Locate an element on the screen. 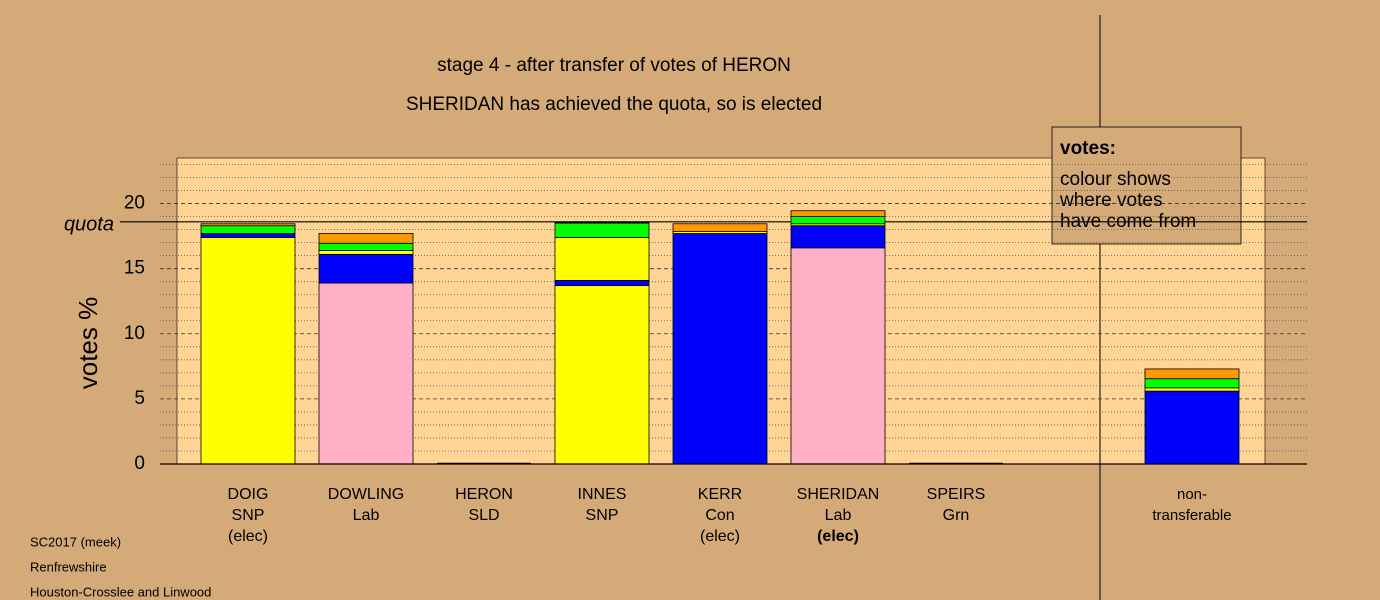 This screenshot has height=600, width=1380. footer-text: SC2017 (meek) is located at coordinates (75, 541).